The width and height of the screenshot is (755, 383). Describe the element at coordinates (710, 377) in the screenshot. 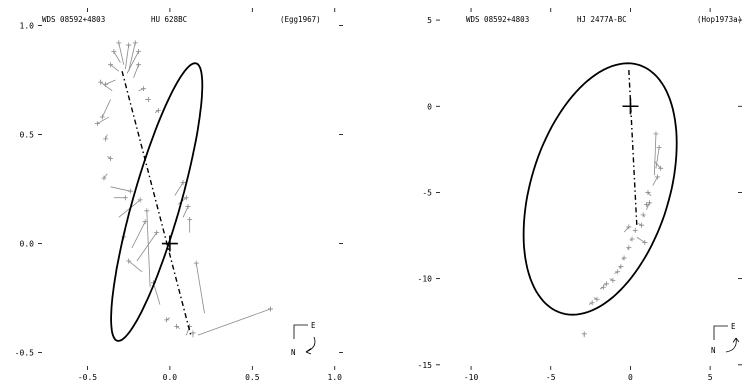

I see `x-tick-label: 5` at that location.